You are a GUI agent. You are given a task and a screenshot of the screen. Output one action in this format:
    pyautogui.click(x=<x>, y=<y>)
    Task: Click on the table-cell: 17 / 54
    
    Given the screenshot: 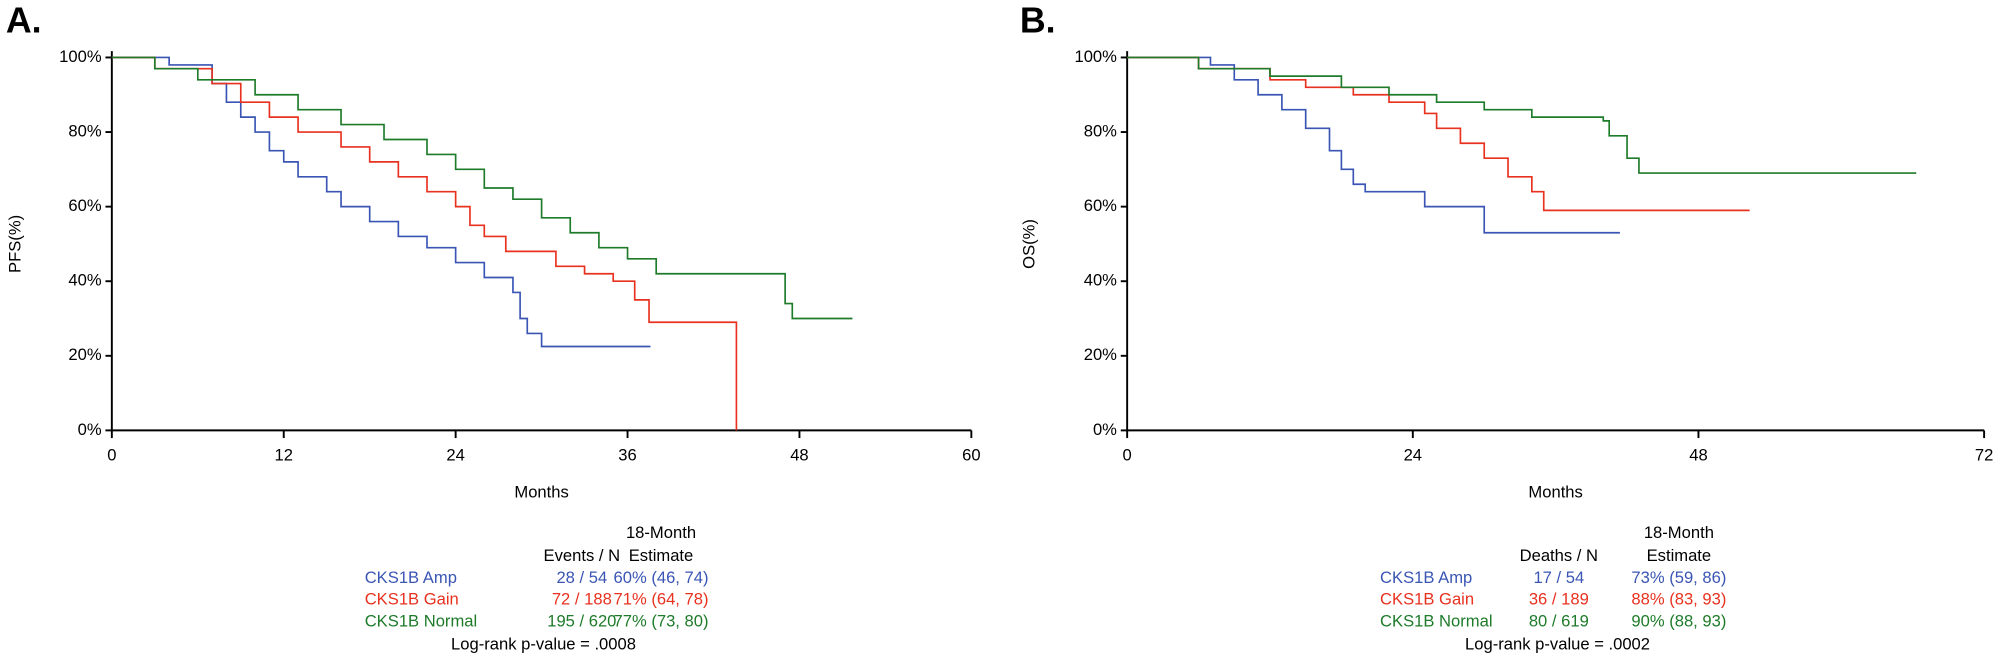 What is the action you would take?
    pyautogui.click(x=1558, y=577)
    